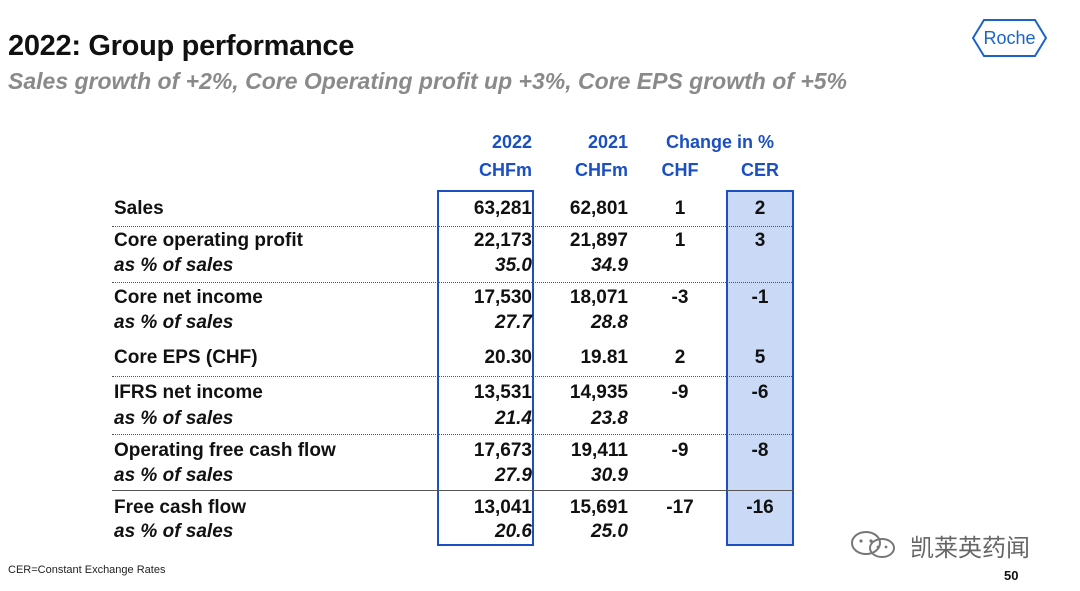  I want to click on pct-2021: 30.9, so click(609, 475).